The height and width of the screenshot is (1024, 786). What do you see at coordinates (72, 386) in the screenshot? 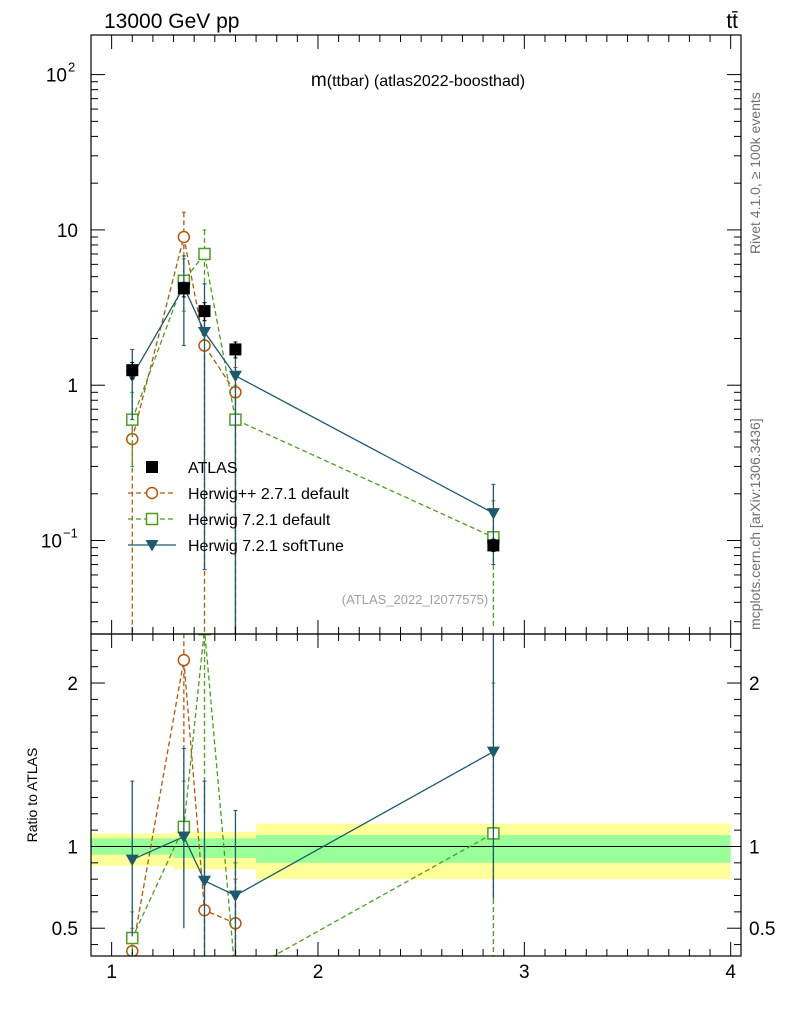
I see `y-tick-label-1: 1` at bounding box center [72, 386].